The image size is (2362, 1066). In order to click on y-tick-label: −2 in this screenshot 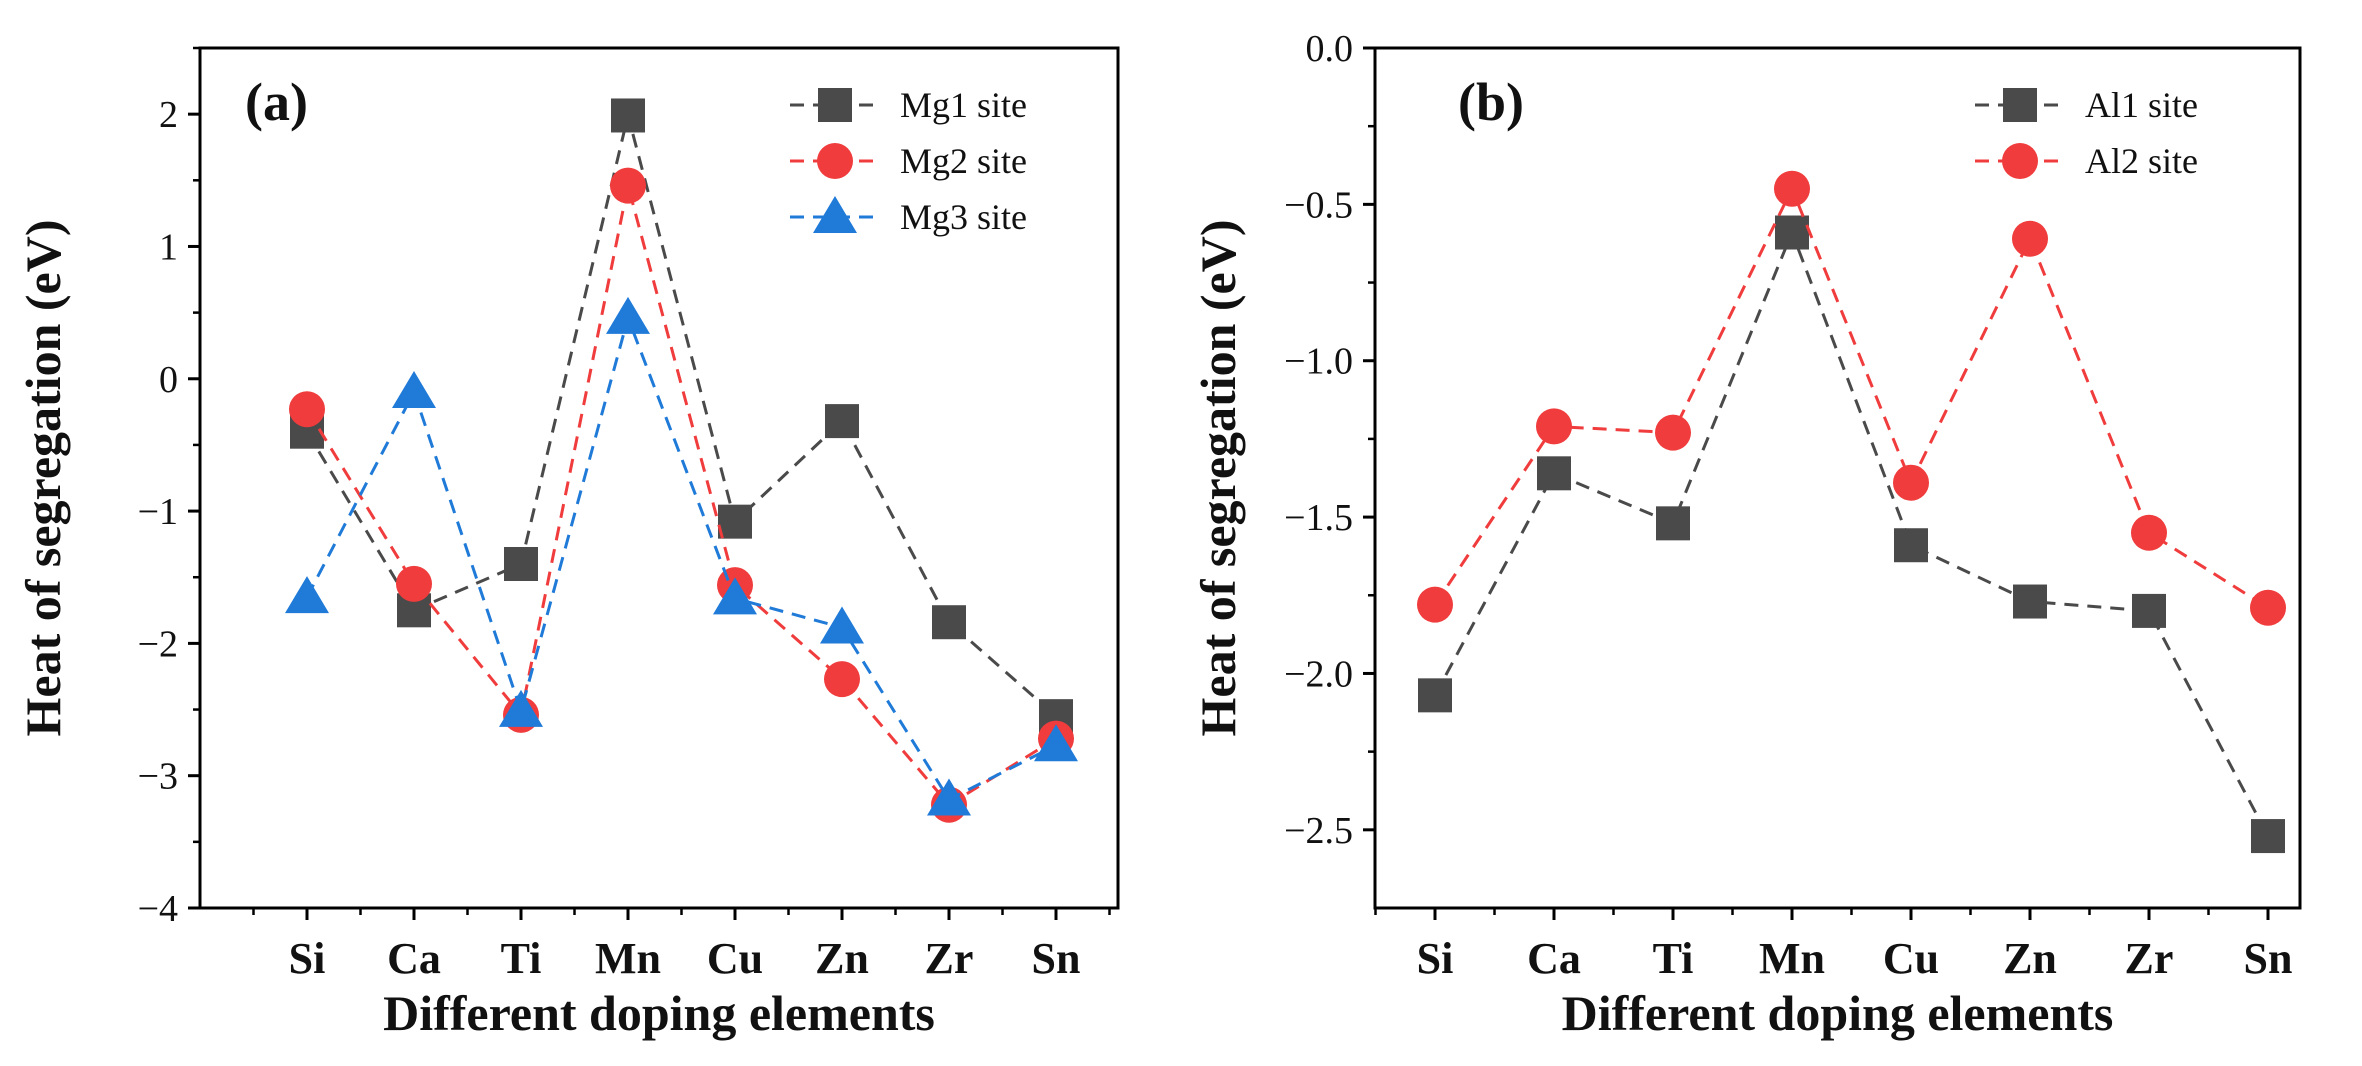, I will do `click(158, 644)`.